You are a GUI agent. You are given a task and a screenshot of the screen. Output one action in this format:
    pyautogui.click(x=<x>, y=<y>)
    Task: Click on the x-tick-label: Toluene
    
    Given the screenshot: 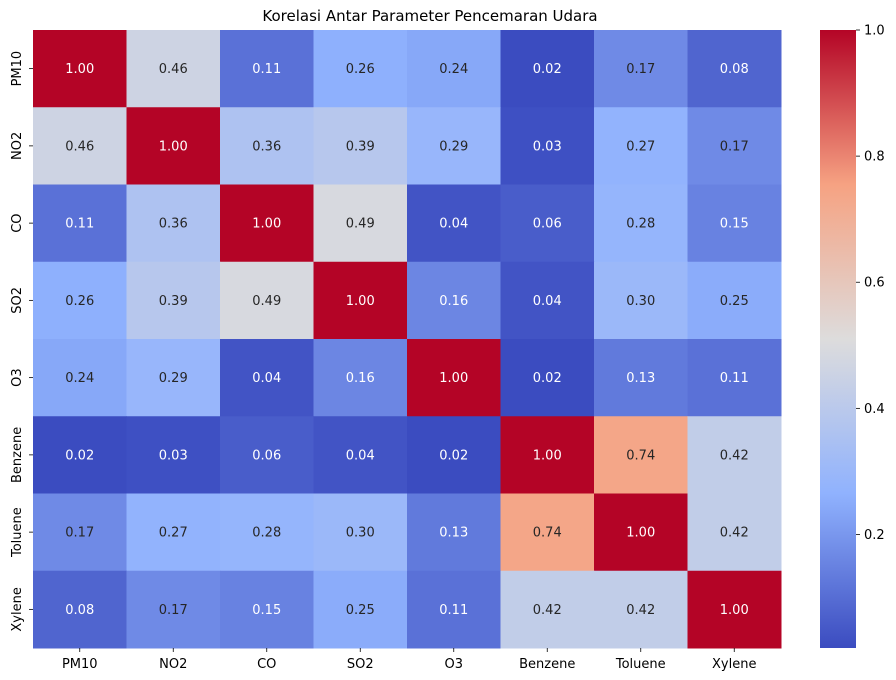 What is the action you would take?
    pyautogui.click(x=640, y=664)
    